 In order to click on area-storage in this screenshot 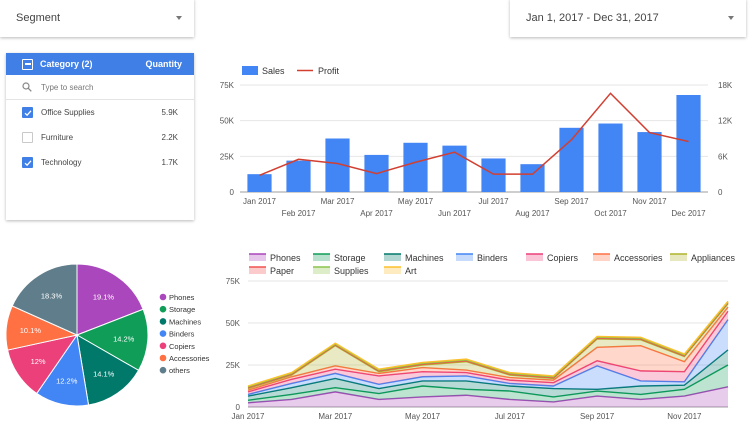, I will do `click(488, 384)`.